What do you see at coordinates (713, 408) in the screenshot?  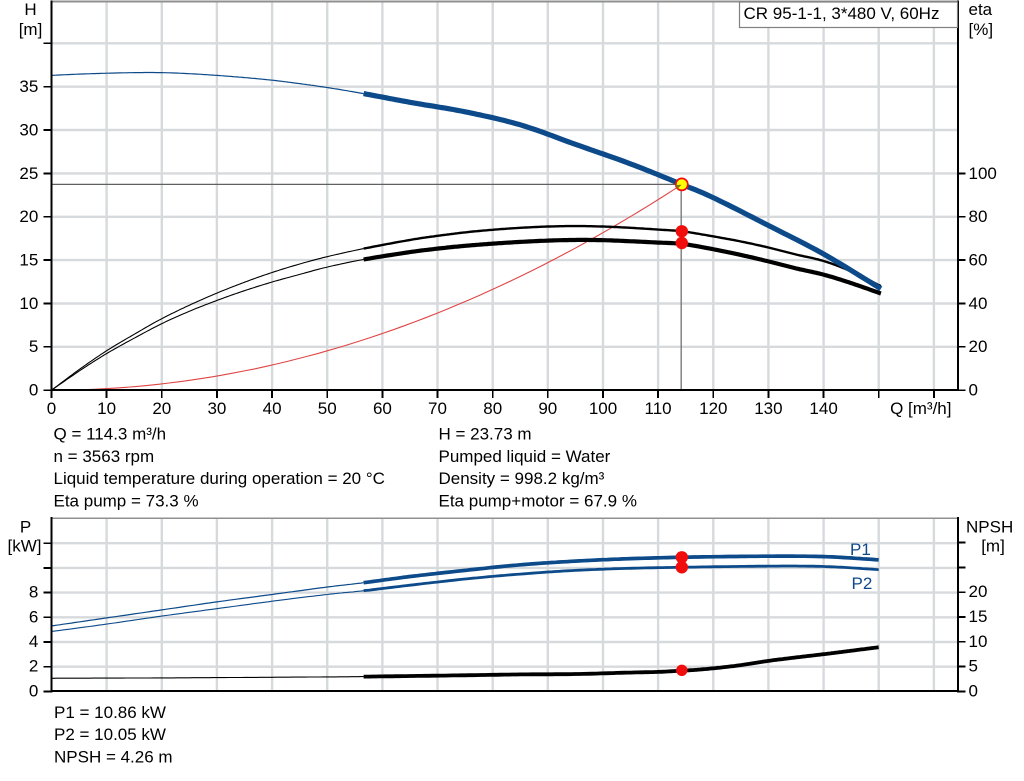 I see `svg-text: 120` at bounding box center [713, 408].